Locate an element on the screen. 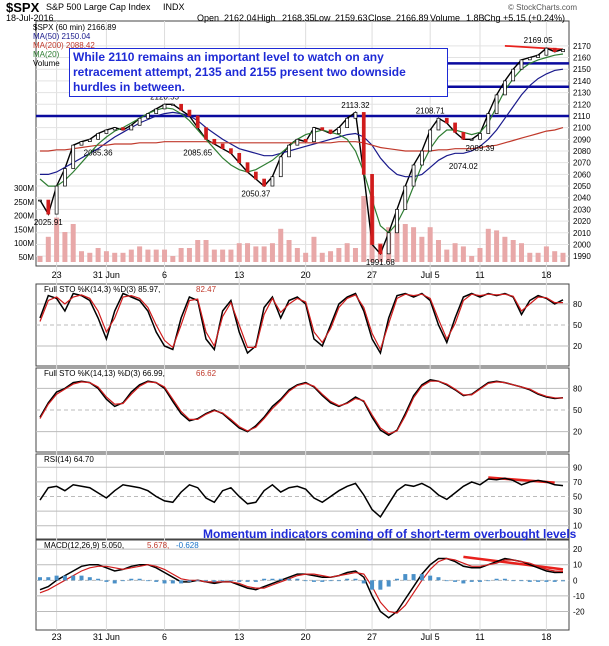  price-data-label: 2050.37 is located at coordinates (255, 194).